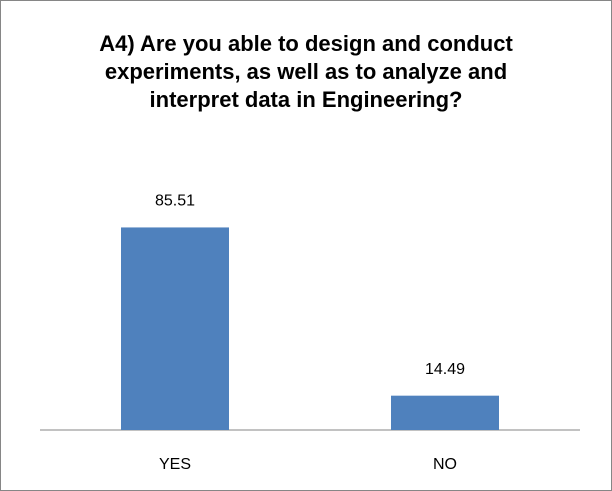 Image resolution: width=612 pixels, height=491 pixels. Describe the element at coordinates (445, 464) in the screenshot. I see `x-tick-label: NO` at that location.